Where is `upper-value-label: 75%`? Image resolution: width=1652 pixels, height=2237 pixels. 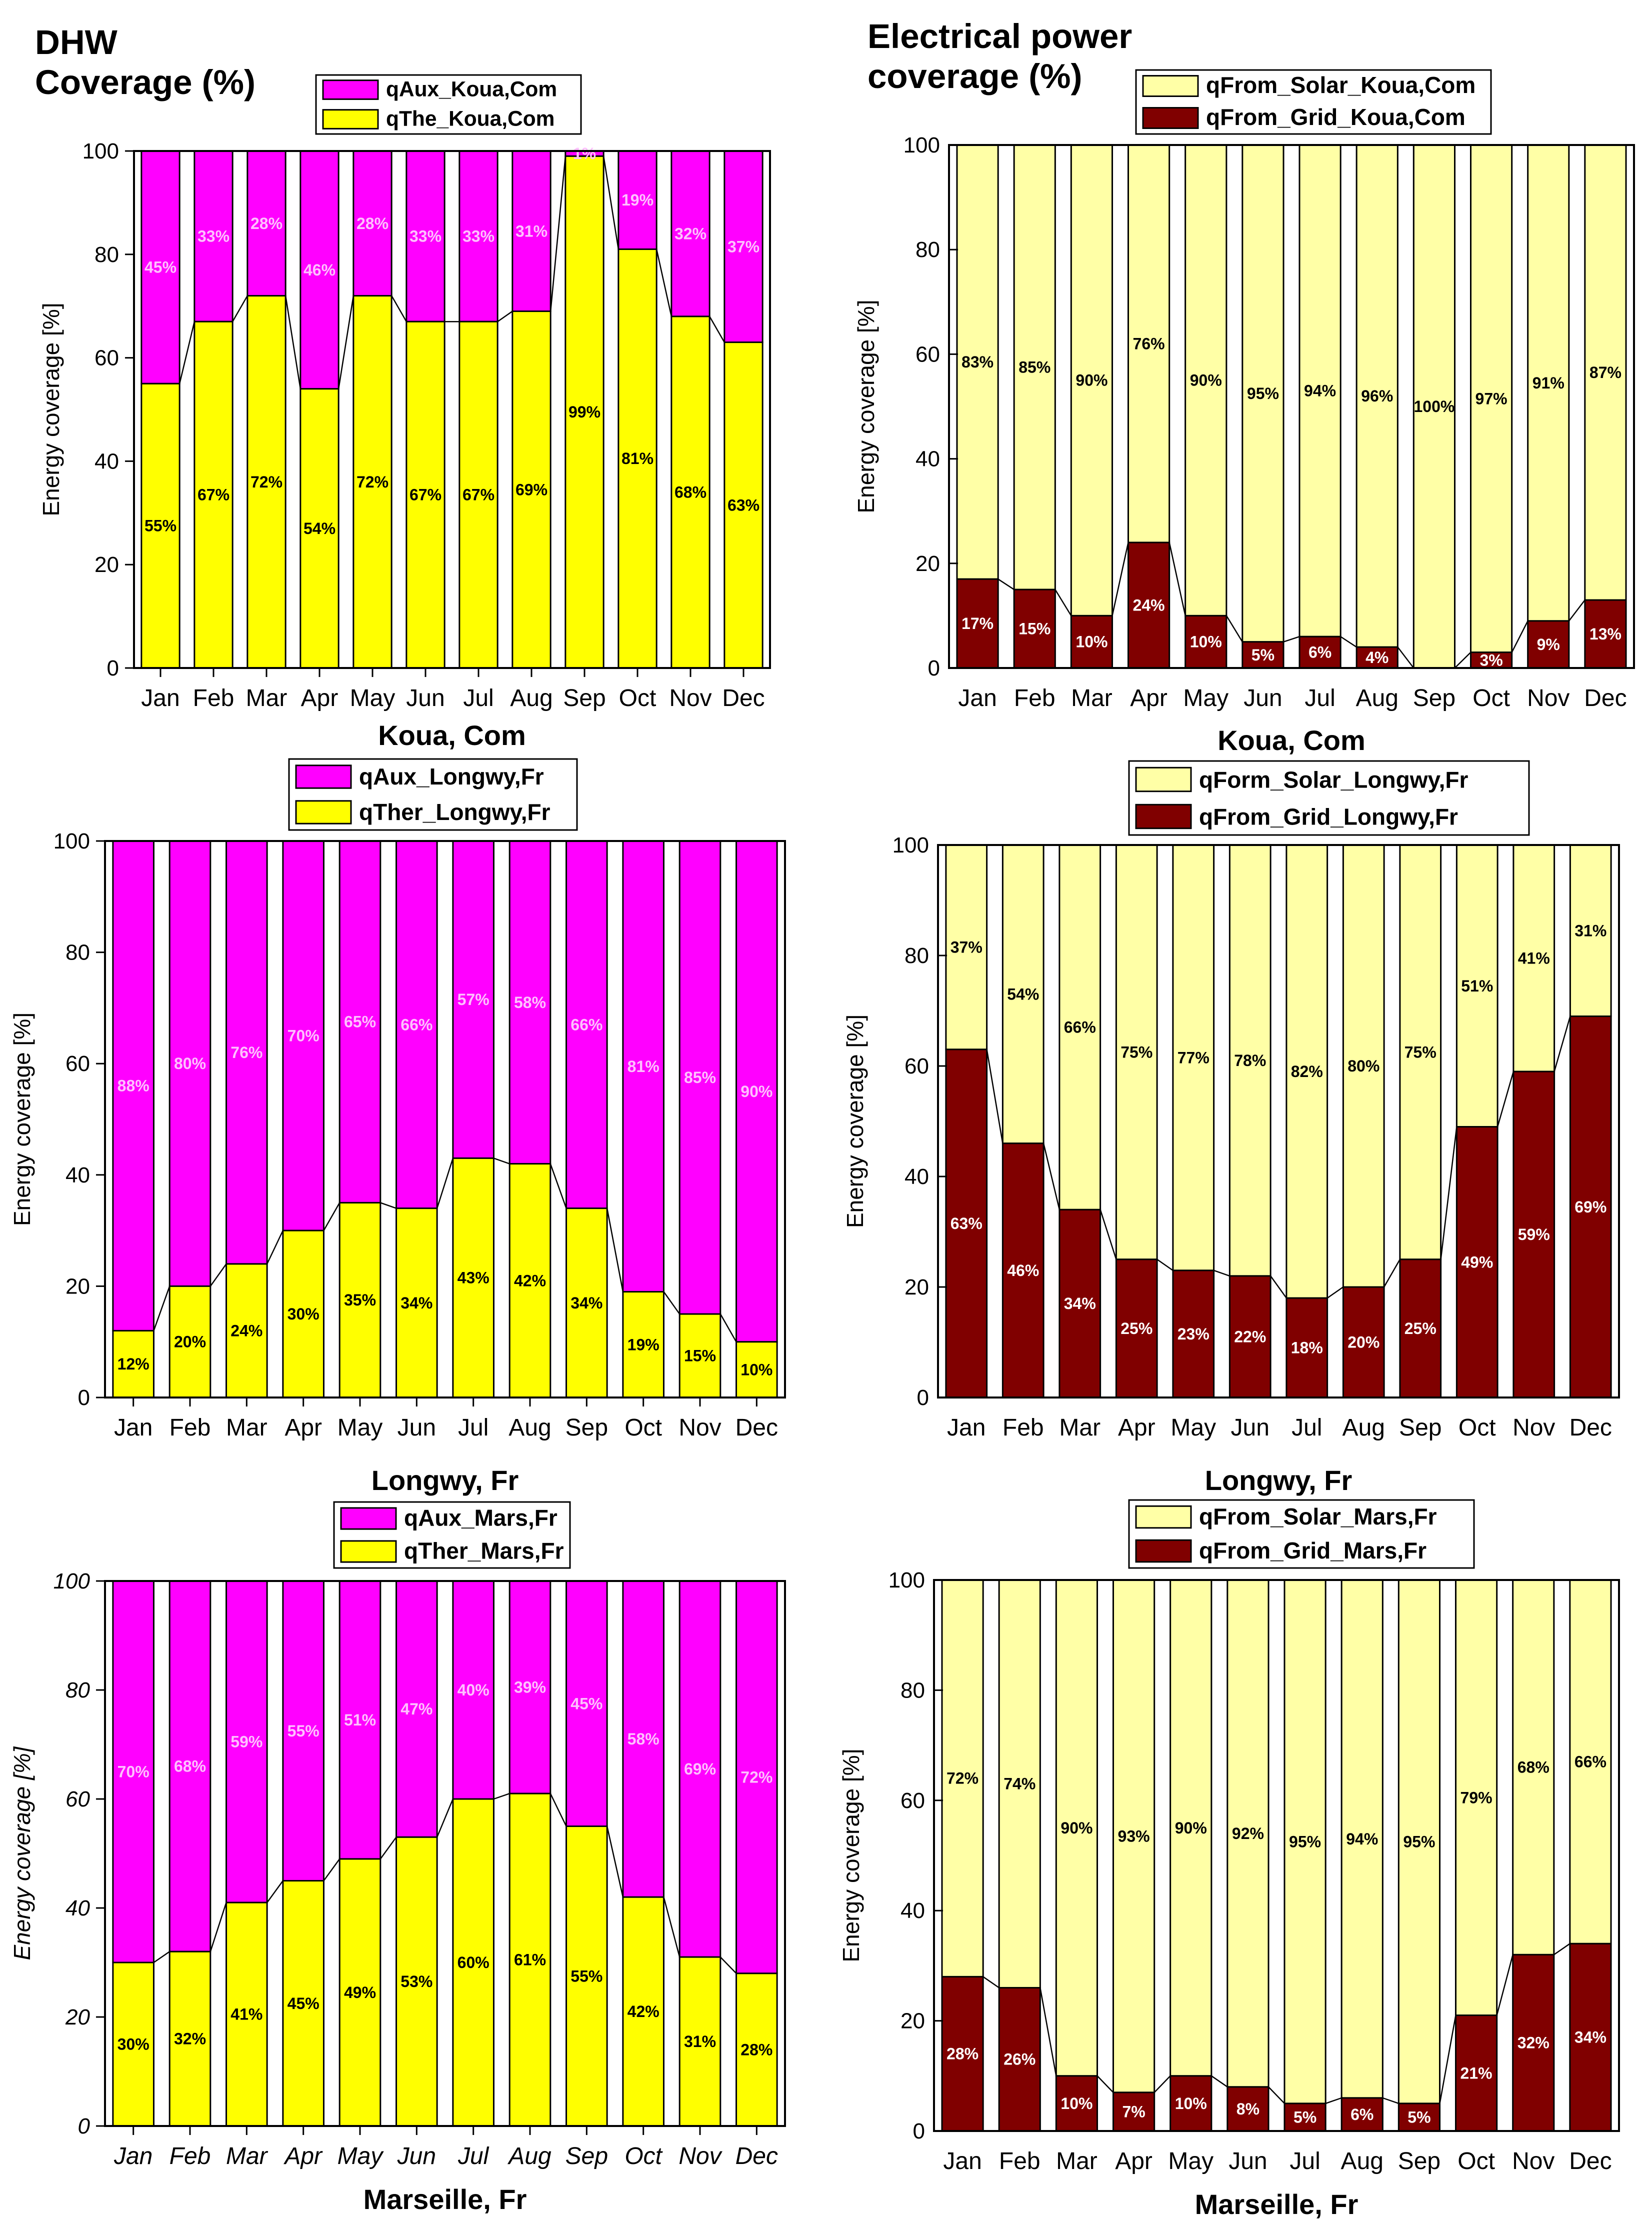 upper-value-label: 75% is located at coordinates (1420, 1052).